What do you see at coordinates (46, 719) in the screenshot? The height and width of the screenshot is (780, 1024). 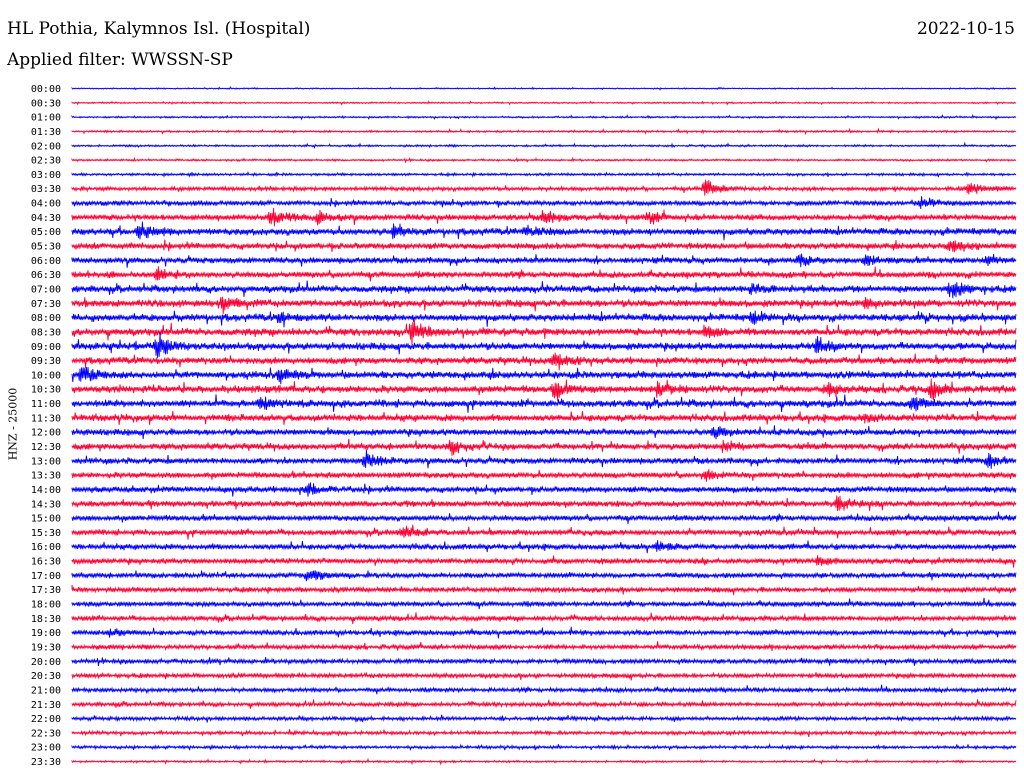 I see `time-tick-label: 22:00` at bounding box center [46, 719].